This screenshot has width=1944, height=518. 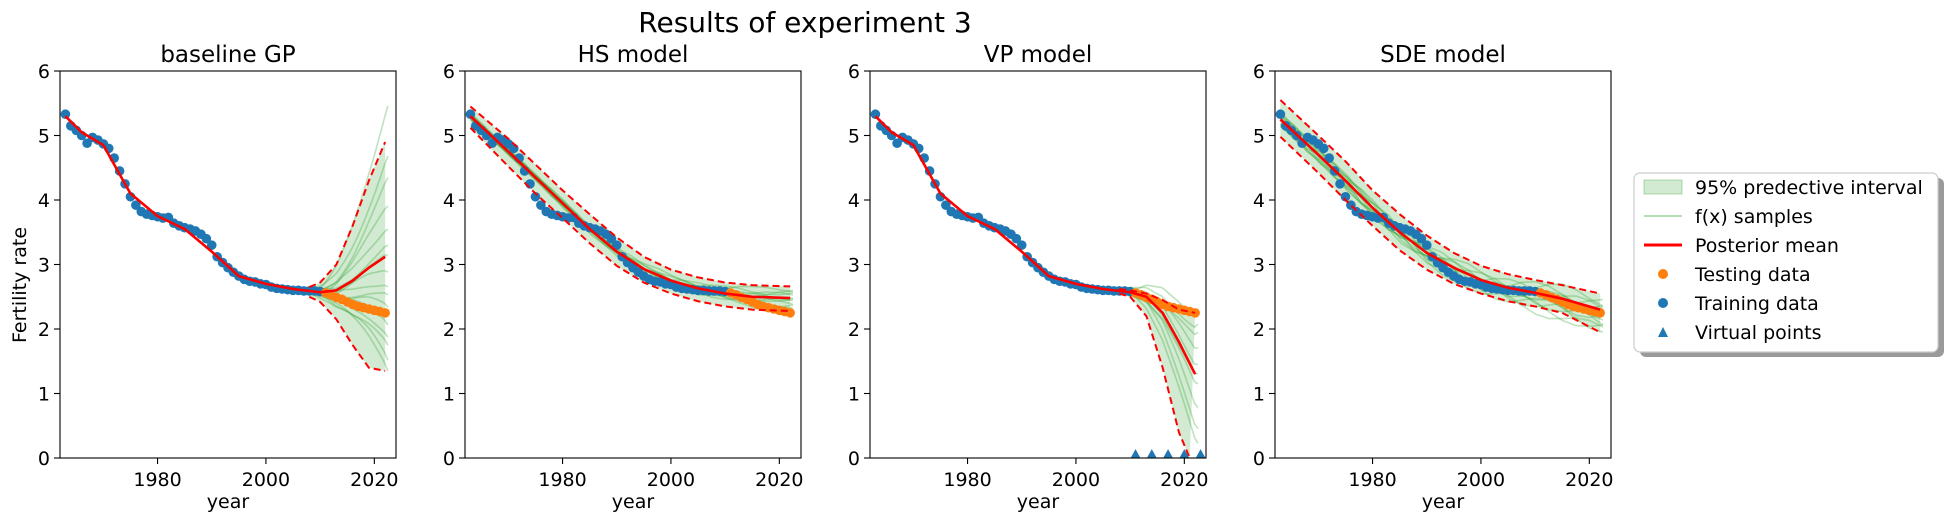 I want to click on legend-item: 95% predective interval, so click(x=1783, y=188).